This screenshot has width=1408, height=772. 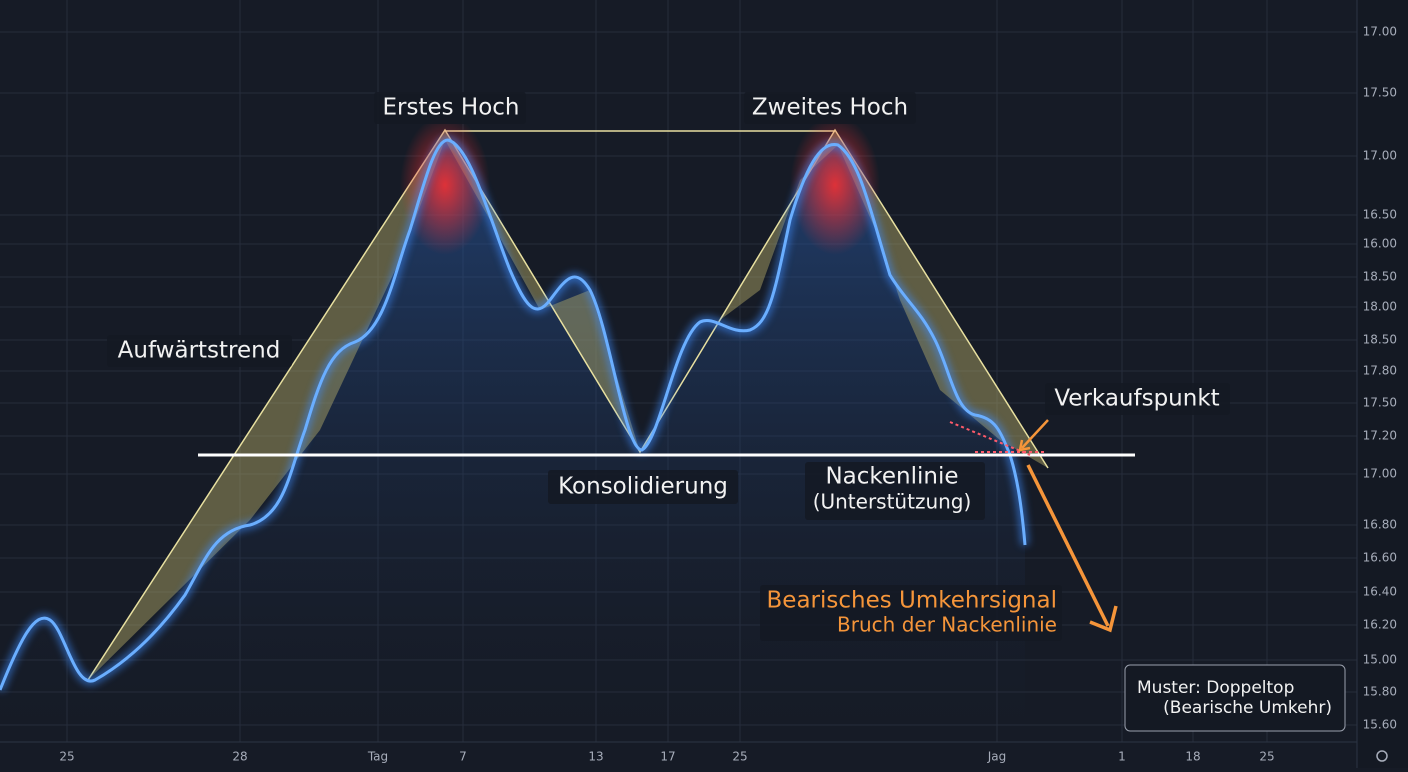 I want to click on y-tick-label: 16.00, so click(x=1380, y=244).